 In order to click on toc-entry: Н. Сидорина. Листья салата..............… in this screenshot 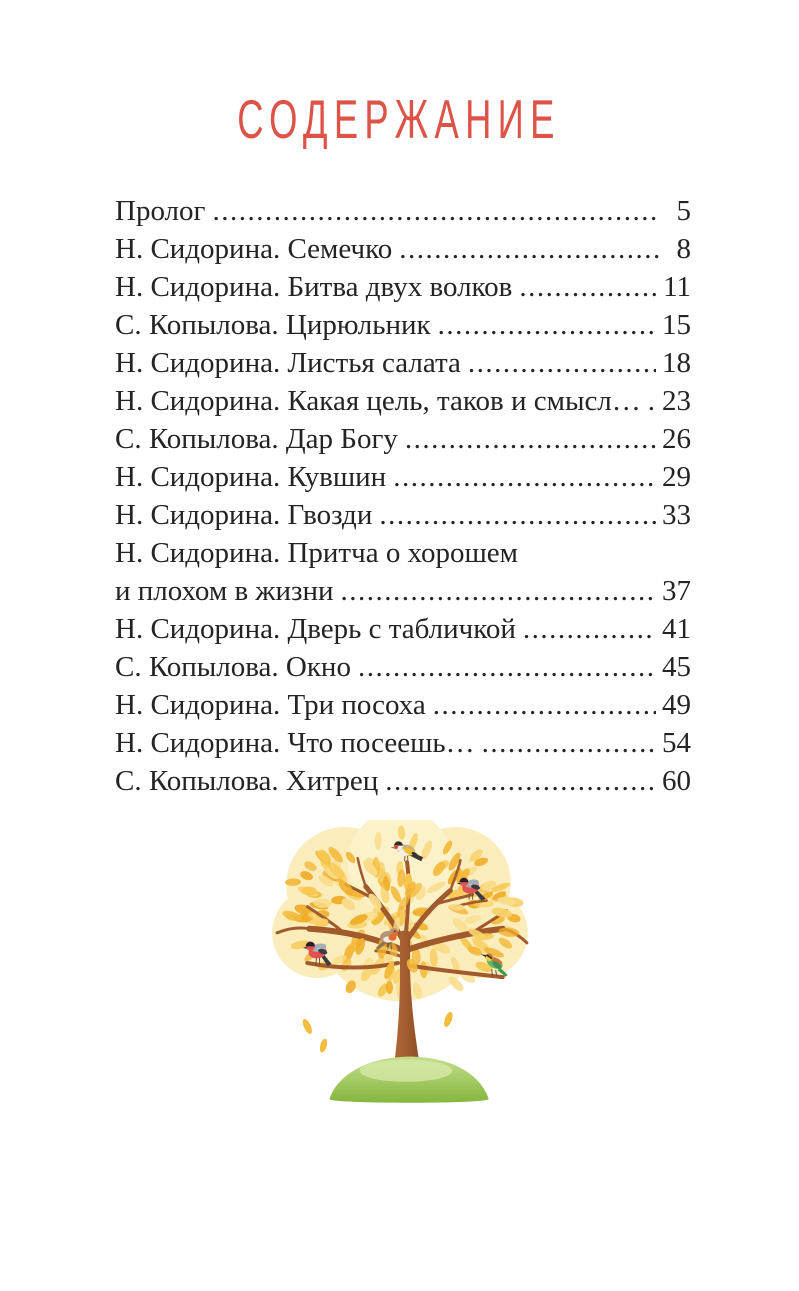, I will do `click(403, 363)`.